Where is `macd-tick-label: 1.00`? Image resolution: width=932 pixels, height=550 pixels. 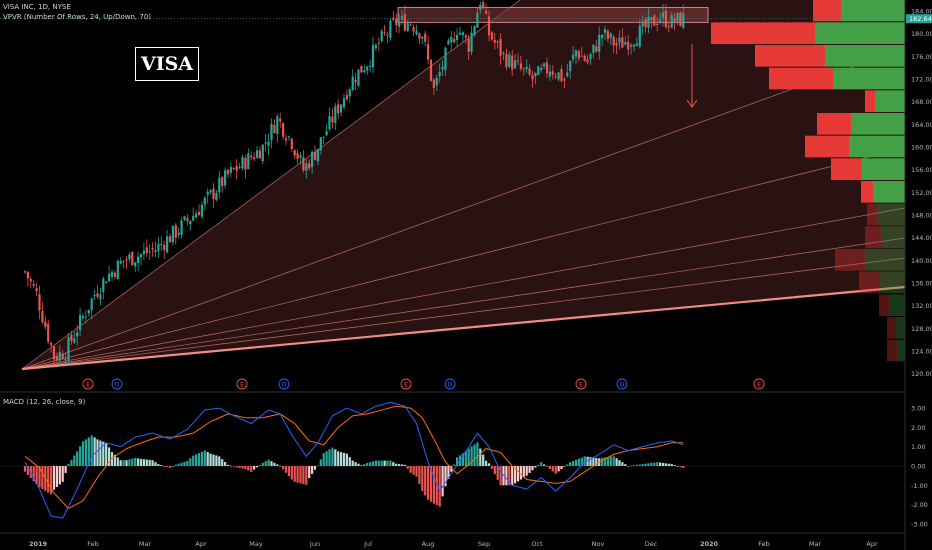 macd-tick-label: 1.00 is located at coordinates (918, 447).